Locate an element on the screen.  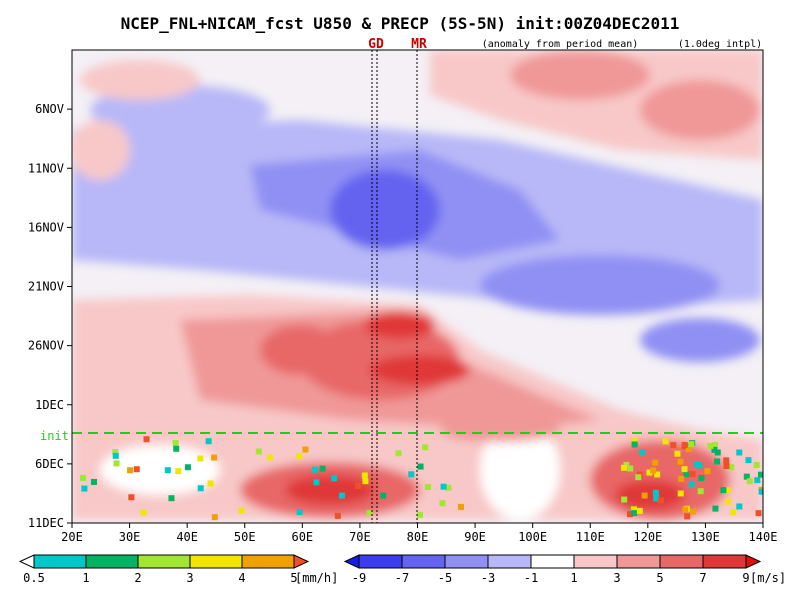
chart-subtitle-interp: (1.0deg intpl) is located at coordinates (720, 44).